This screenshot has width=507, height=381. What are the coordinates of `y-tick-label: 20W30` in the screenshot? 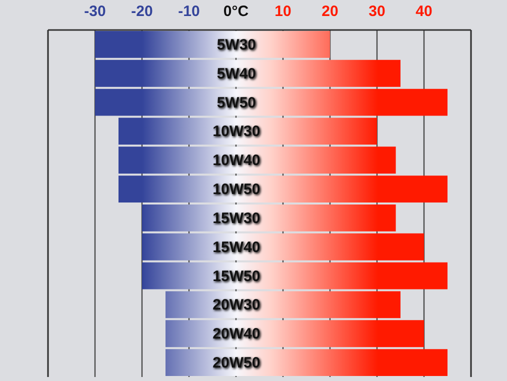 It's located at (236, 305).